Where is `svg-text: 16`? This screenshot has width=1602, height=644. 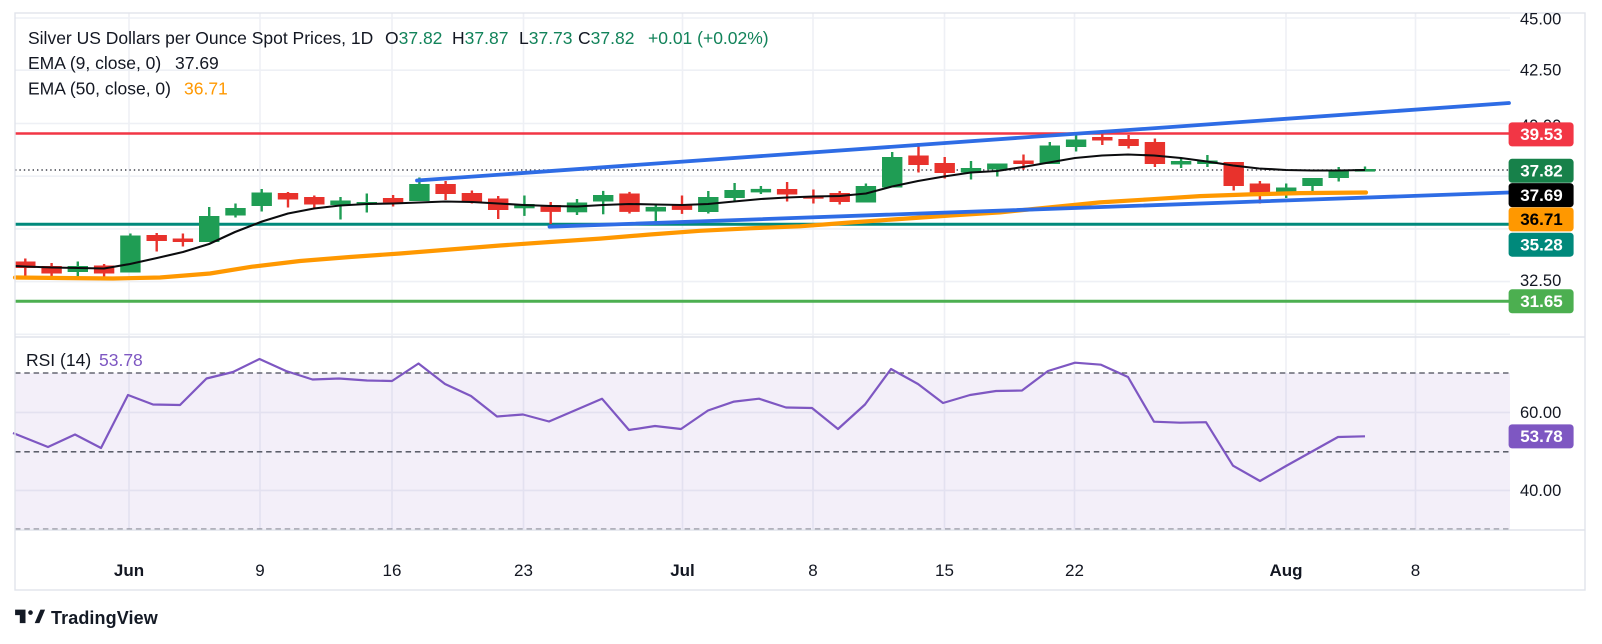 svg-text: 16 is located at coordinates (392, 570).